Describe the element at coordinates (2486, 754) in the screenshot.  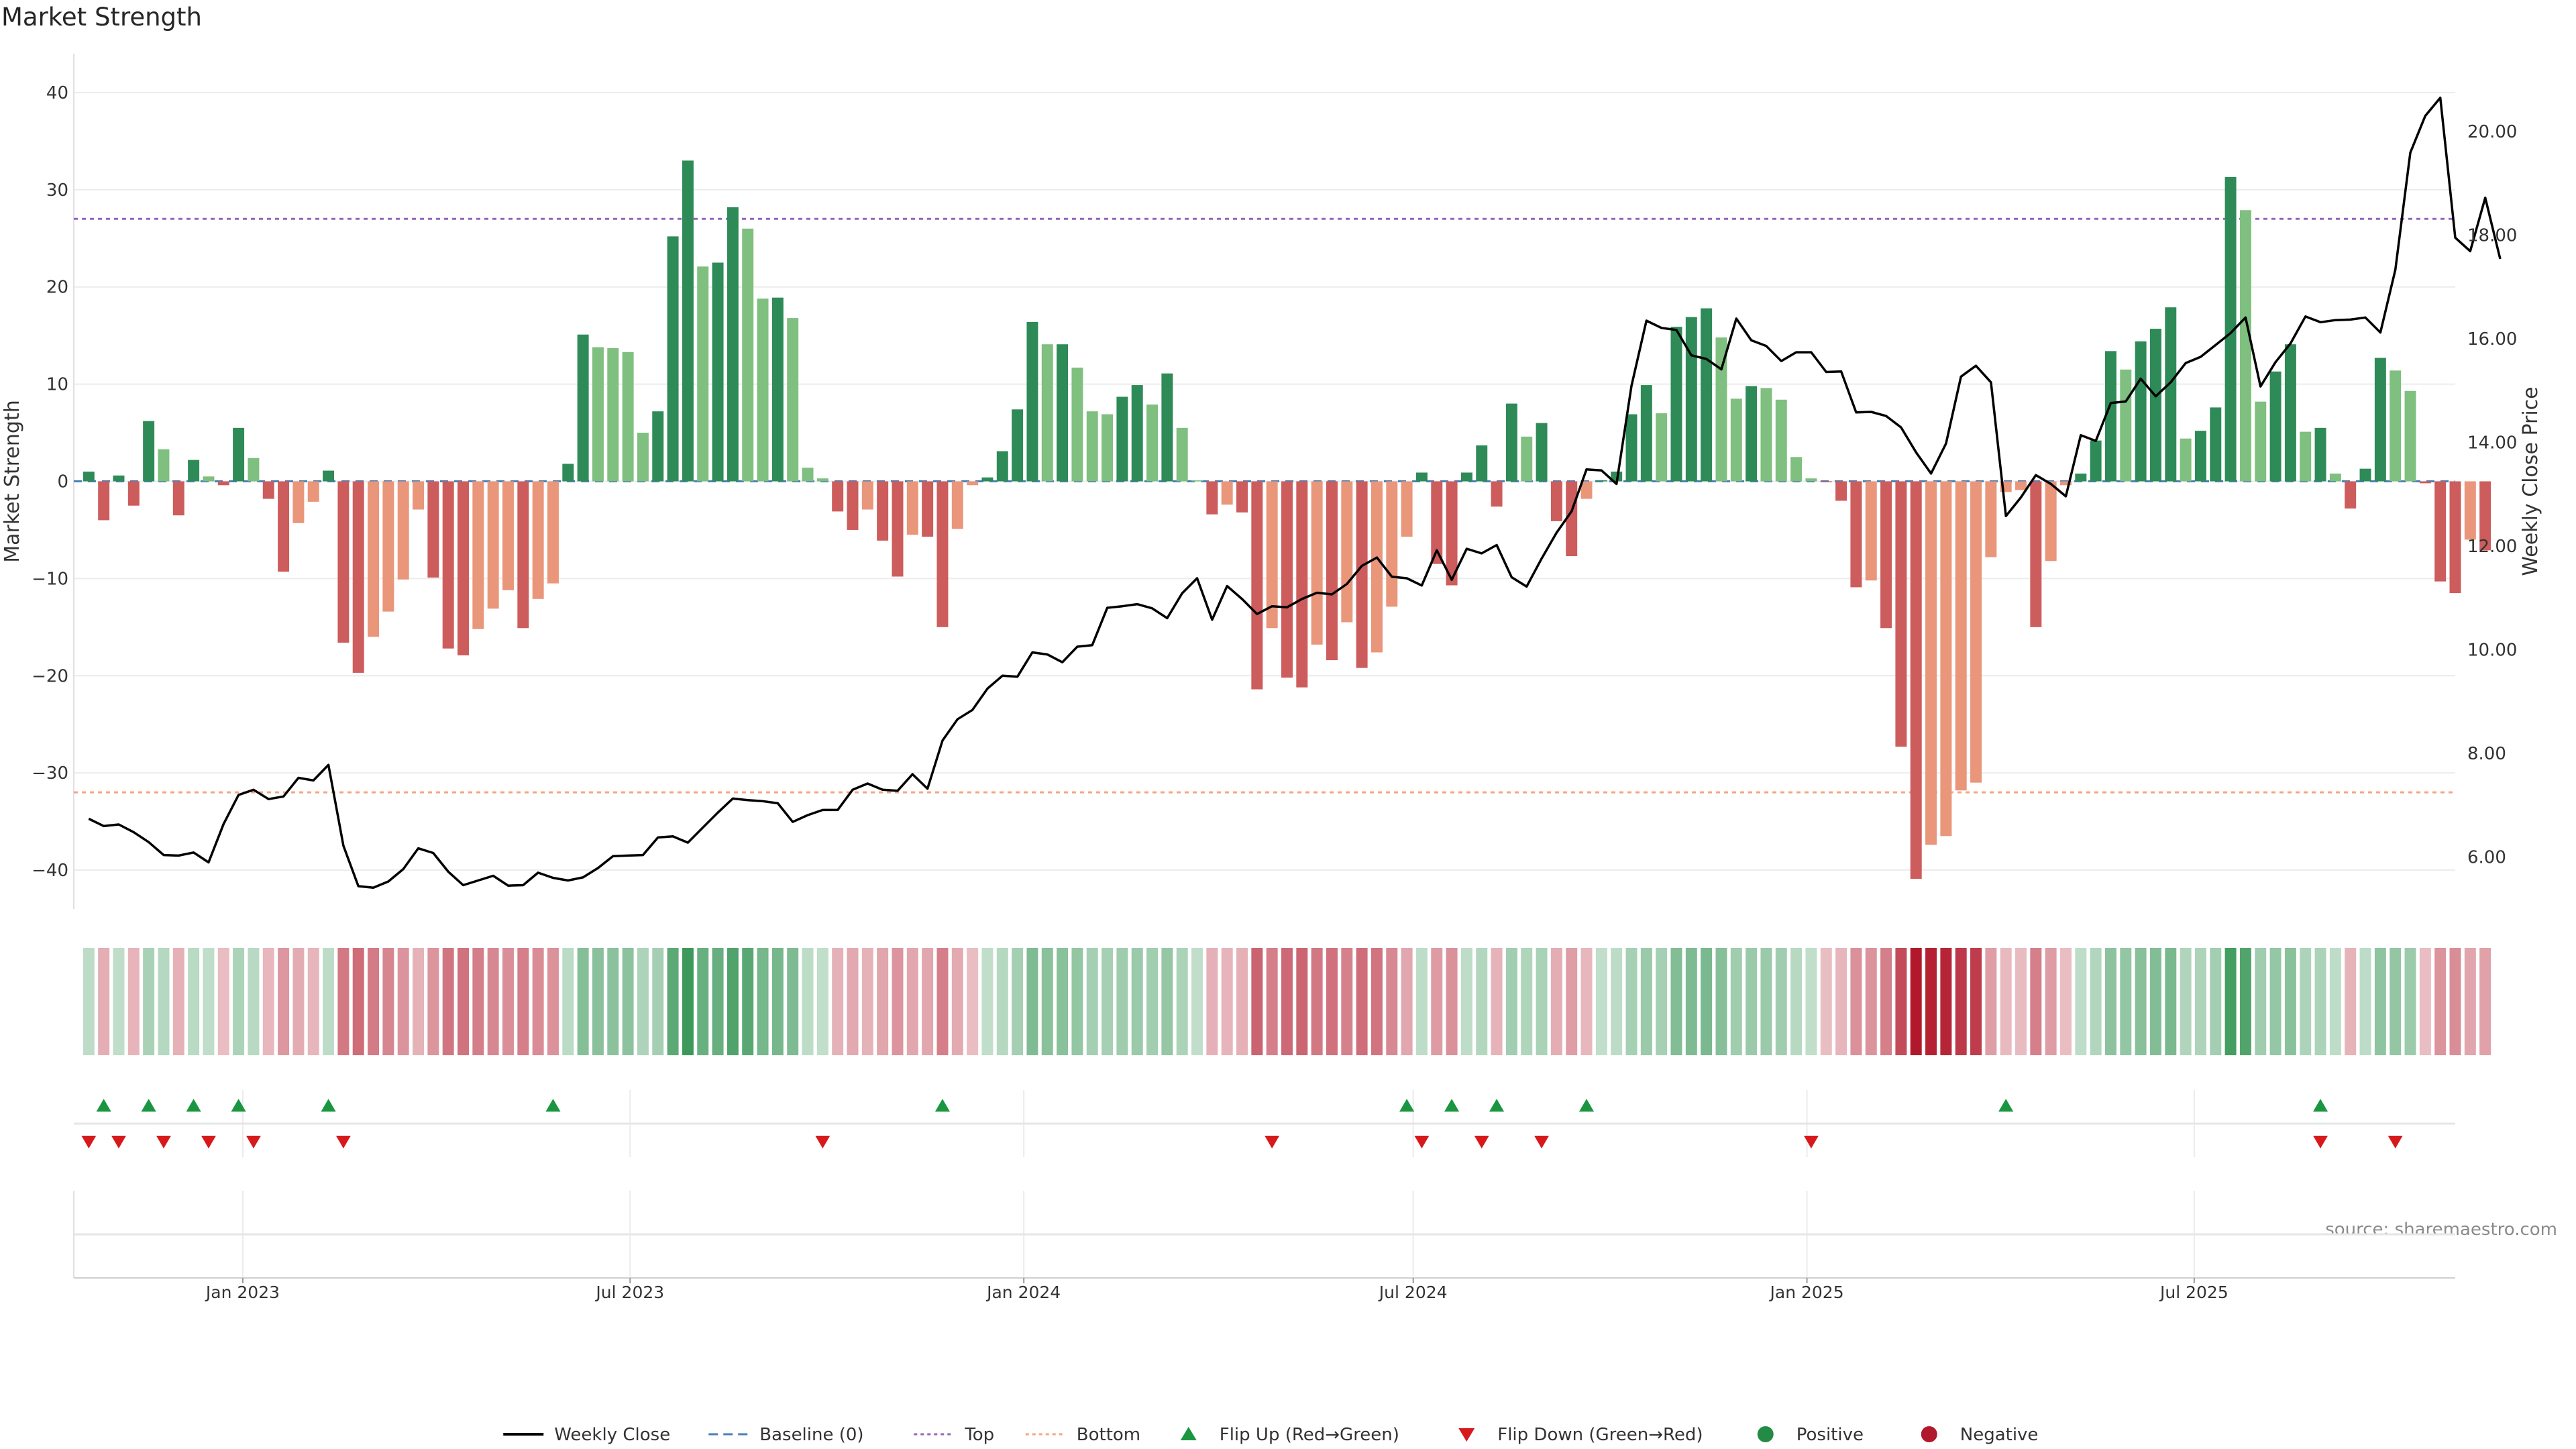
I see `y-right-tick-label: 8.00` at that location.